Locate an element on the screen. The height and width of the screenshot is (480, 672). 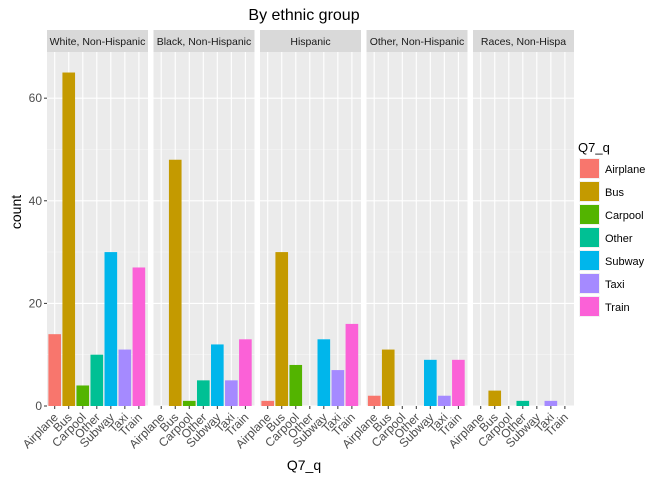
chart-title: By ethnic group is located at coordinates (303, 15).